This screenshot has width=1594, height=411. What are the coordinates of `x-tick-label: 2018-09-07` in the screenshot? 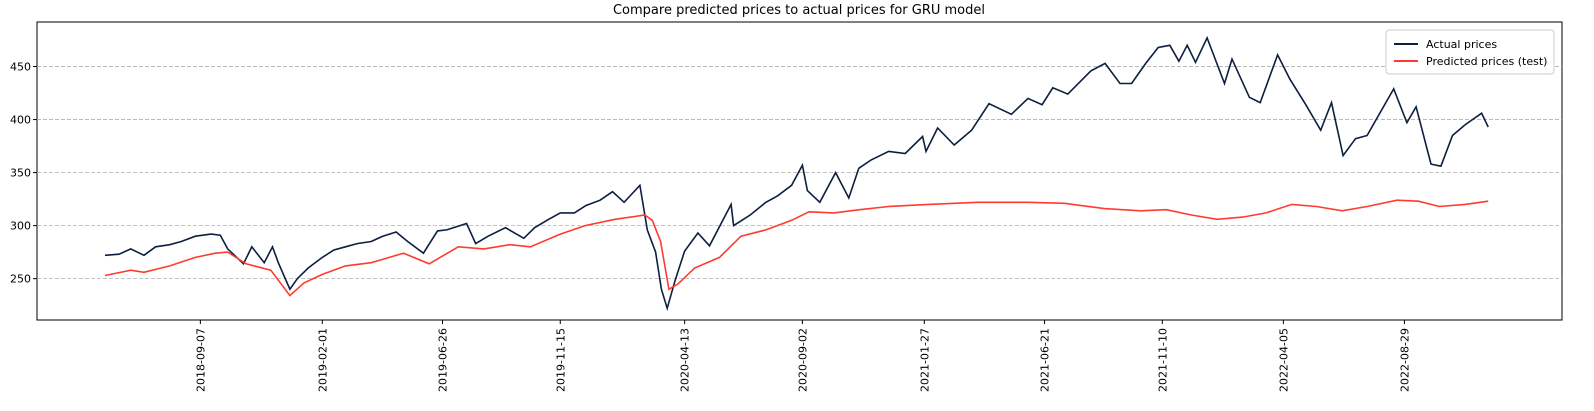 It's located at (200, 360).